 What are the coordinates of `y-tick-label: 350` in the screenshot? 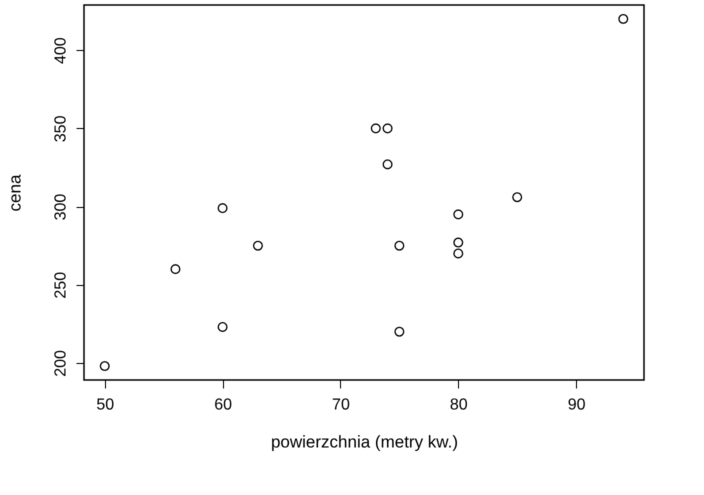 It's located at (61, 128).